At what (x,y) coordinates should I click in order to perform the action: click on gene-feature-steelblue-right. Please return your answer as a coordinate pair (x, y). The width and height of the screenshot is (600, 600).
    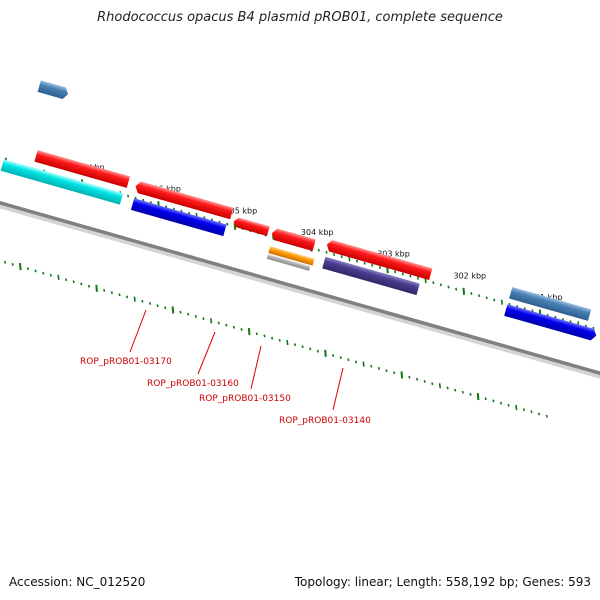
    Looking at the image, I should click on (550, 303).